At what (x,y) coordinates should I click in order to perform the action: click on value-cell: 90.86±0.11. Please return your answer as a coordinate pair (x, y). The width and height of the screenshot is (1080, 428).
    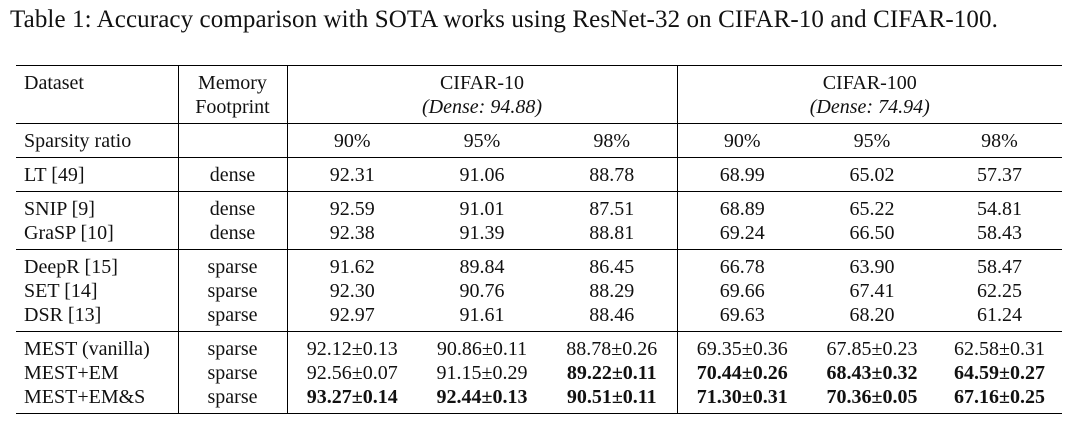
    Looking at the image, I should click on (482, 346).